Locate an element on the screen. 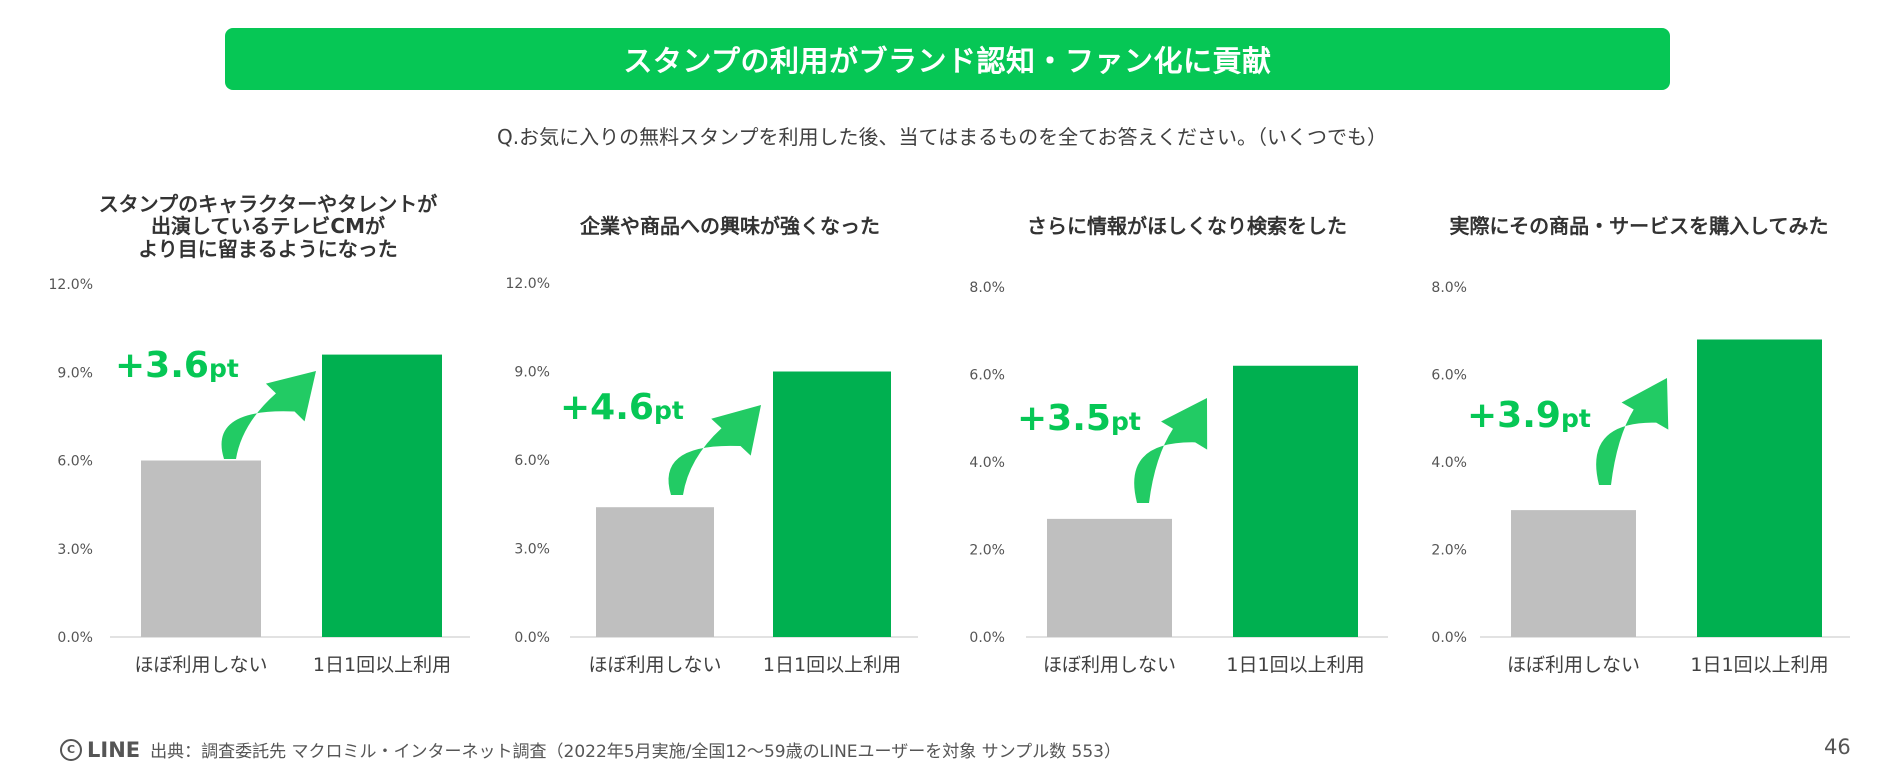 The height and width of the screenshot is (778, 1884). chart-title-line: スタンプのキャラクターやタレントが is located at coordinates (268, 204).